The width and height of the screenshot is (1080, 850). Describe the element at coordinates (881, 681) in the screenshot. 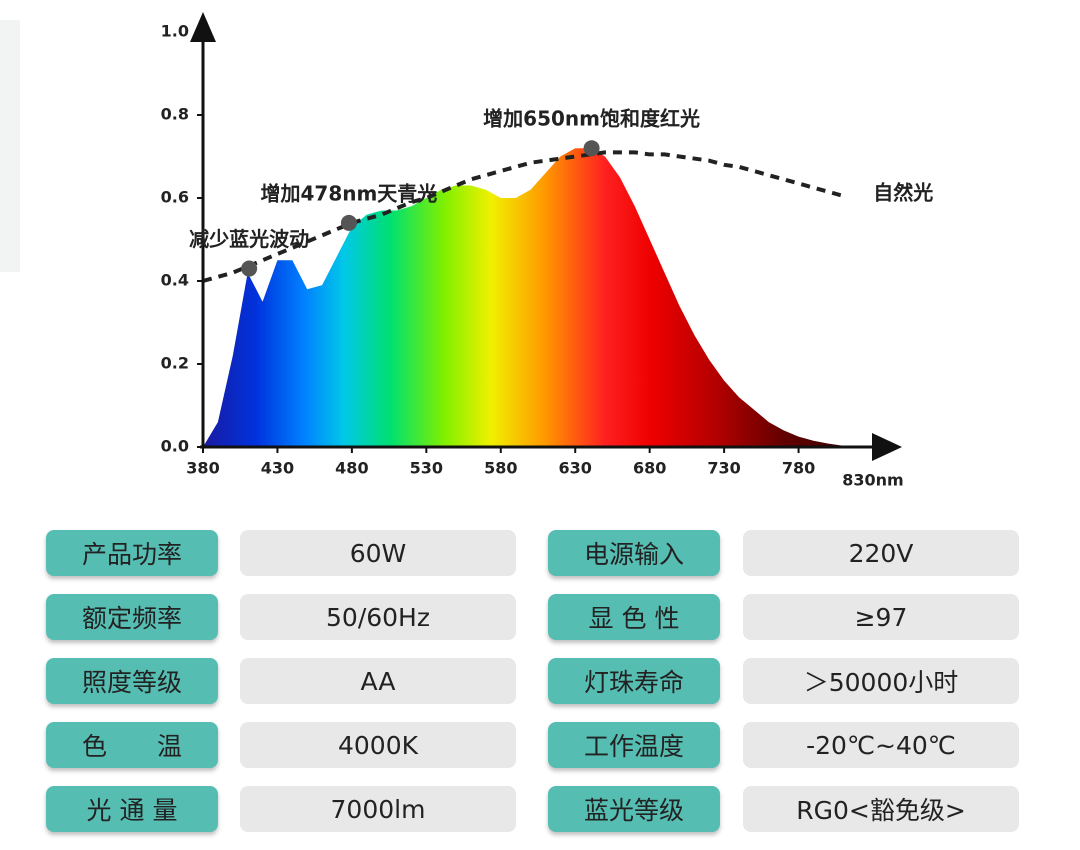

I see `spec-value: ＞50000小时` at that location.